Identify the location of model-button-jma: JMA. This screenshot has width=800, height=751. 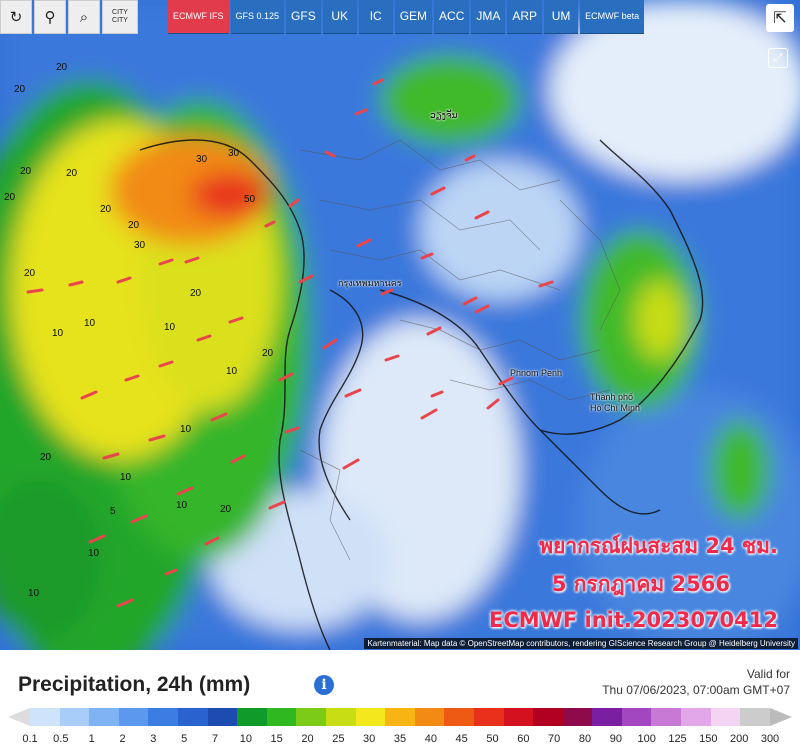
(488, 17).